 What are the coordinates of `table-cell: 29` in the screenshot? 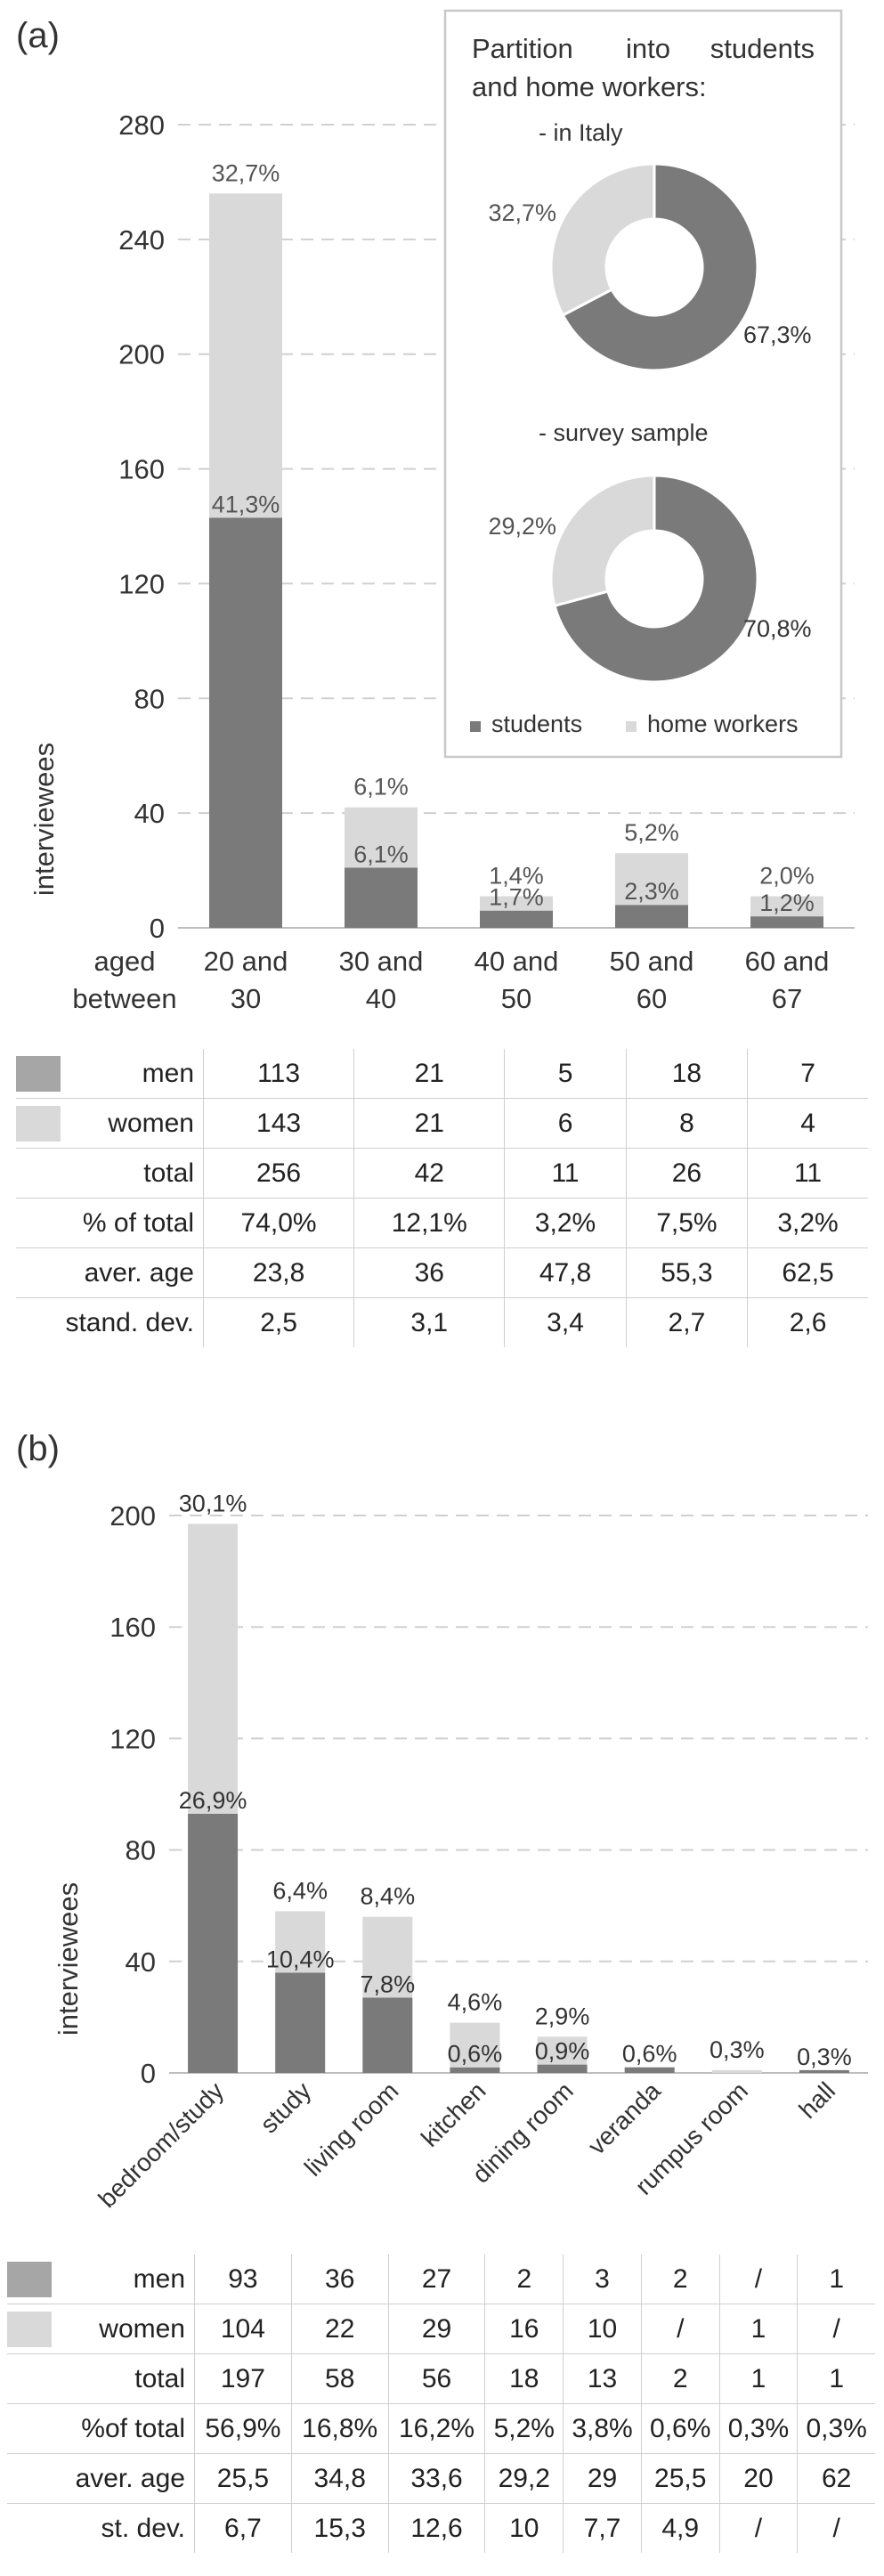 It's located at (602, 2478).